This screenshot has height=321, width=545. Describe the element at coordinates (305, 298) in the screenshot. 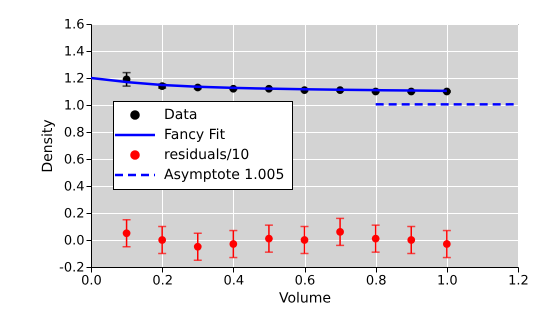

I see `x-axis-title: Volume` at that location.